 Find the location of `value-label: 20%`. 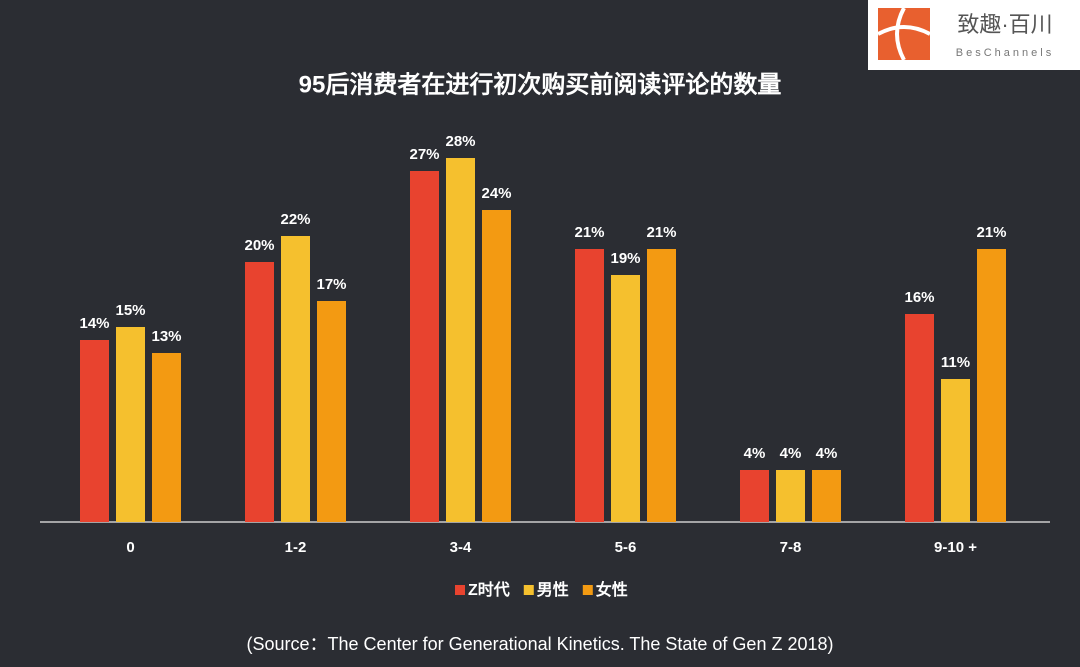

value-label: 20% is located at coordinates (259, 245).